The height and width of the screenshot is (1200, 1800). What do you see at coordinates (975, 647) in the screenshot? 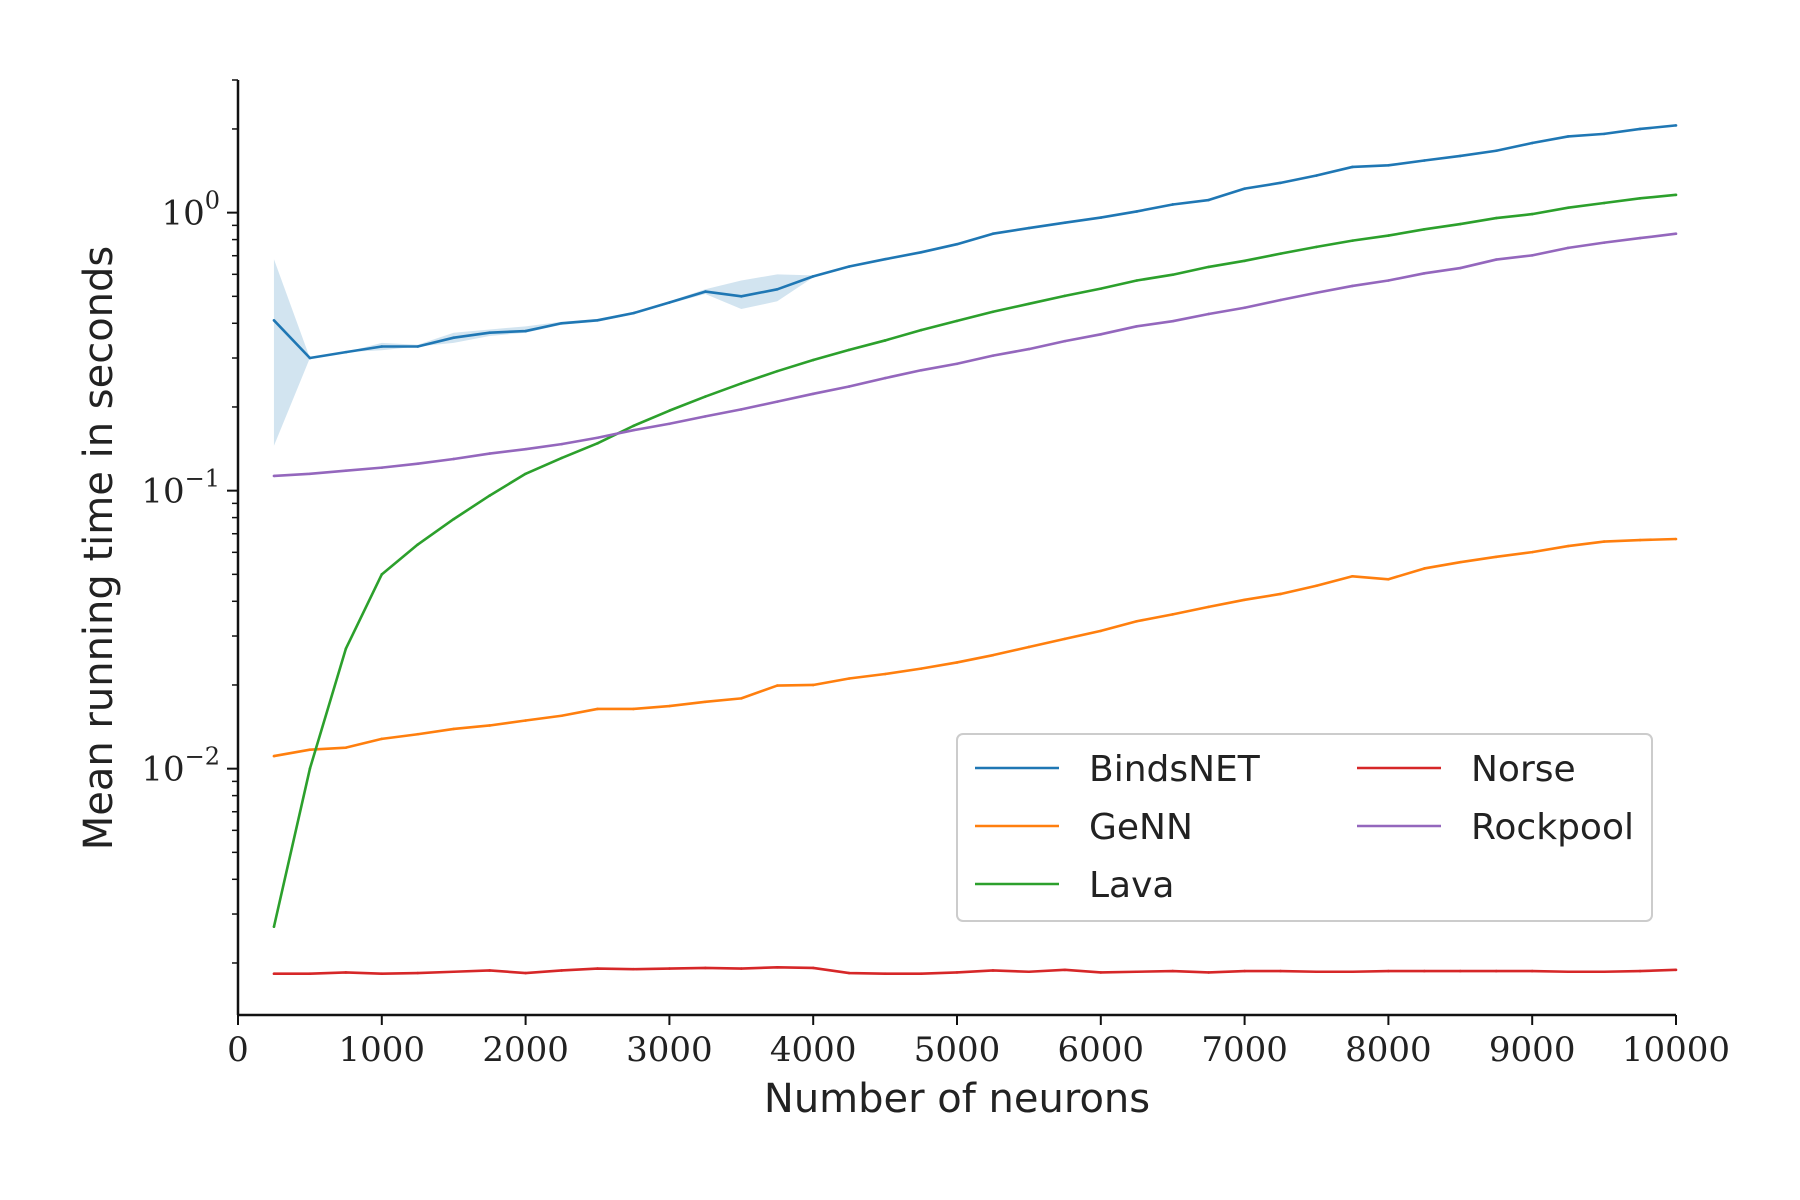
I see `series-points-genn` at bounding box center [975, 647].